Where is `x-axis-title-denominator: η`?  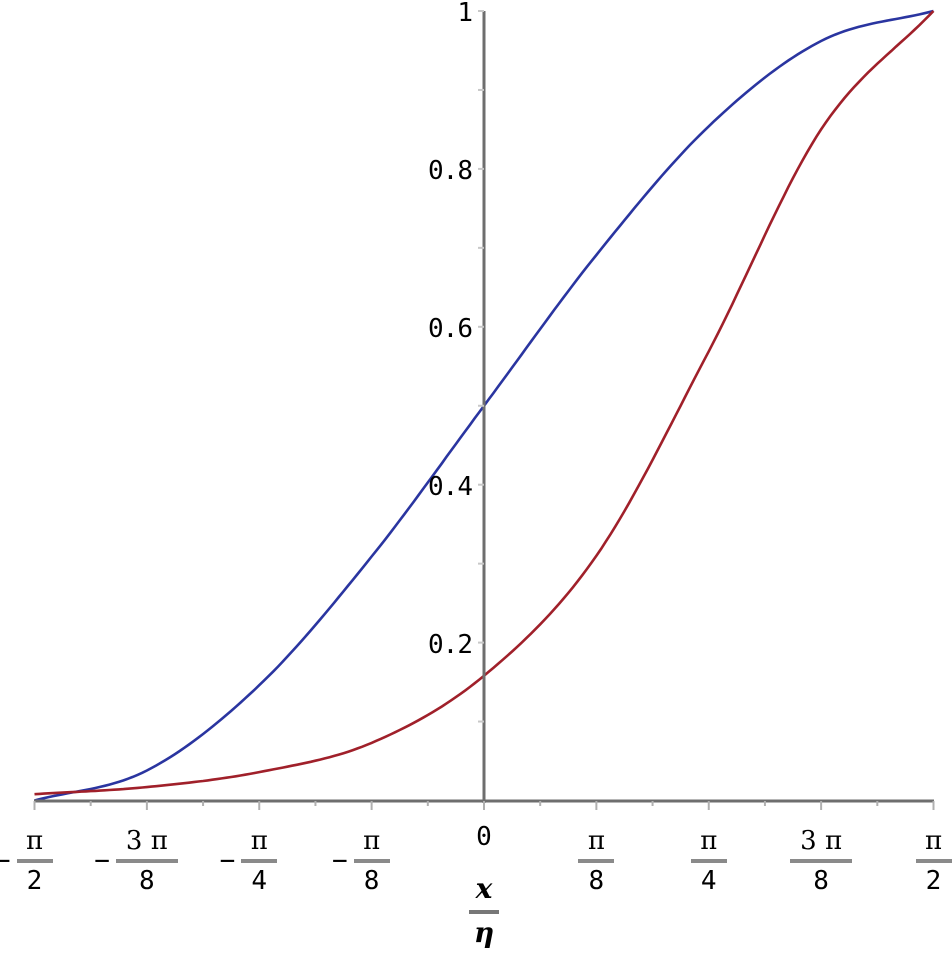 x-axis-title-denominator: η is located at coordinates (484, 932).